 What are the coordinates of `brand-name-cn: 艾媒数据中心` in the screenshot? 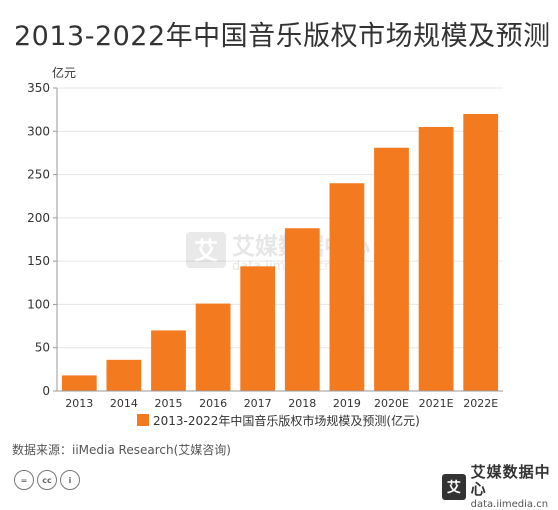 It's located at (514, 481).